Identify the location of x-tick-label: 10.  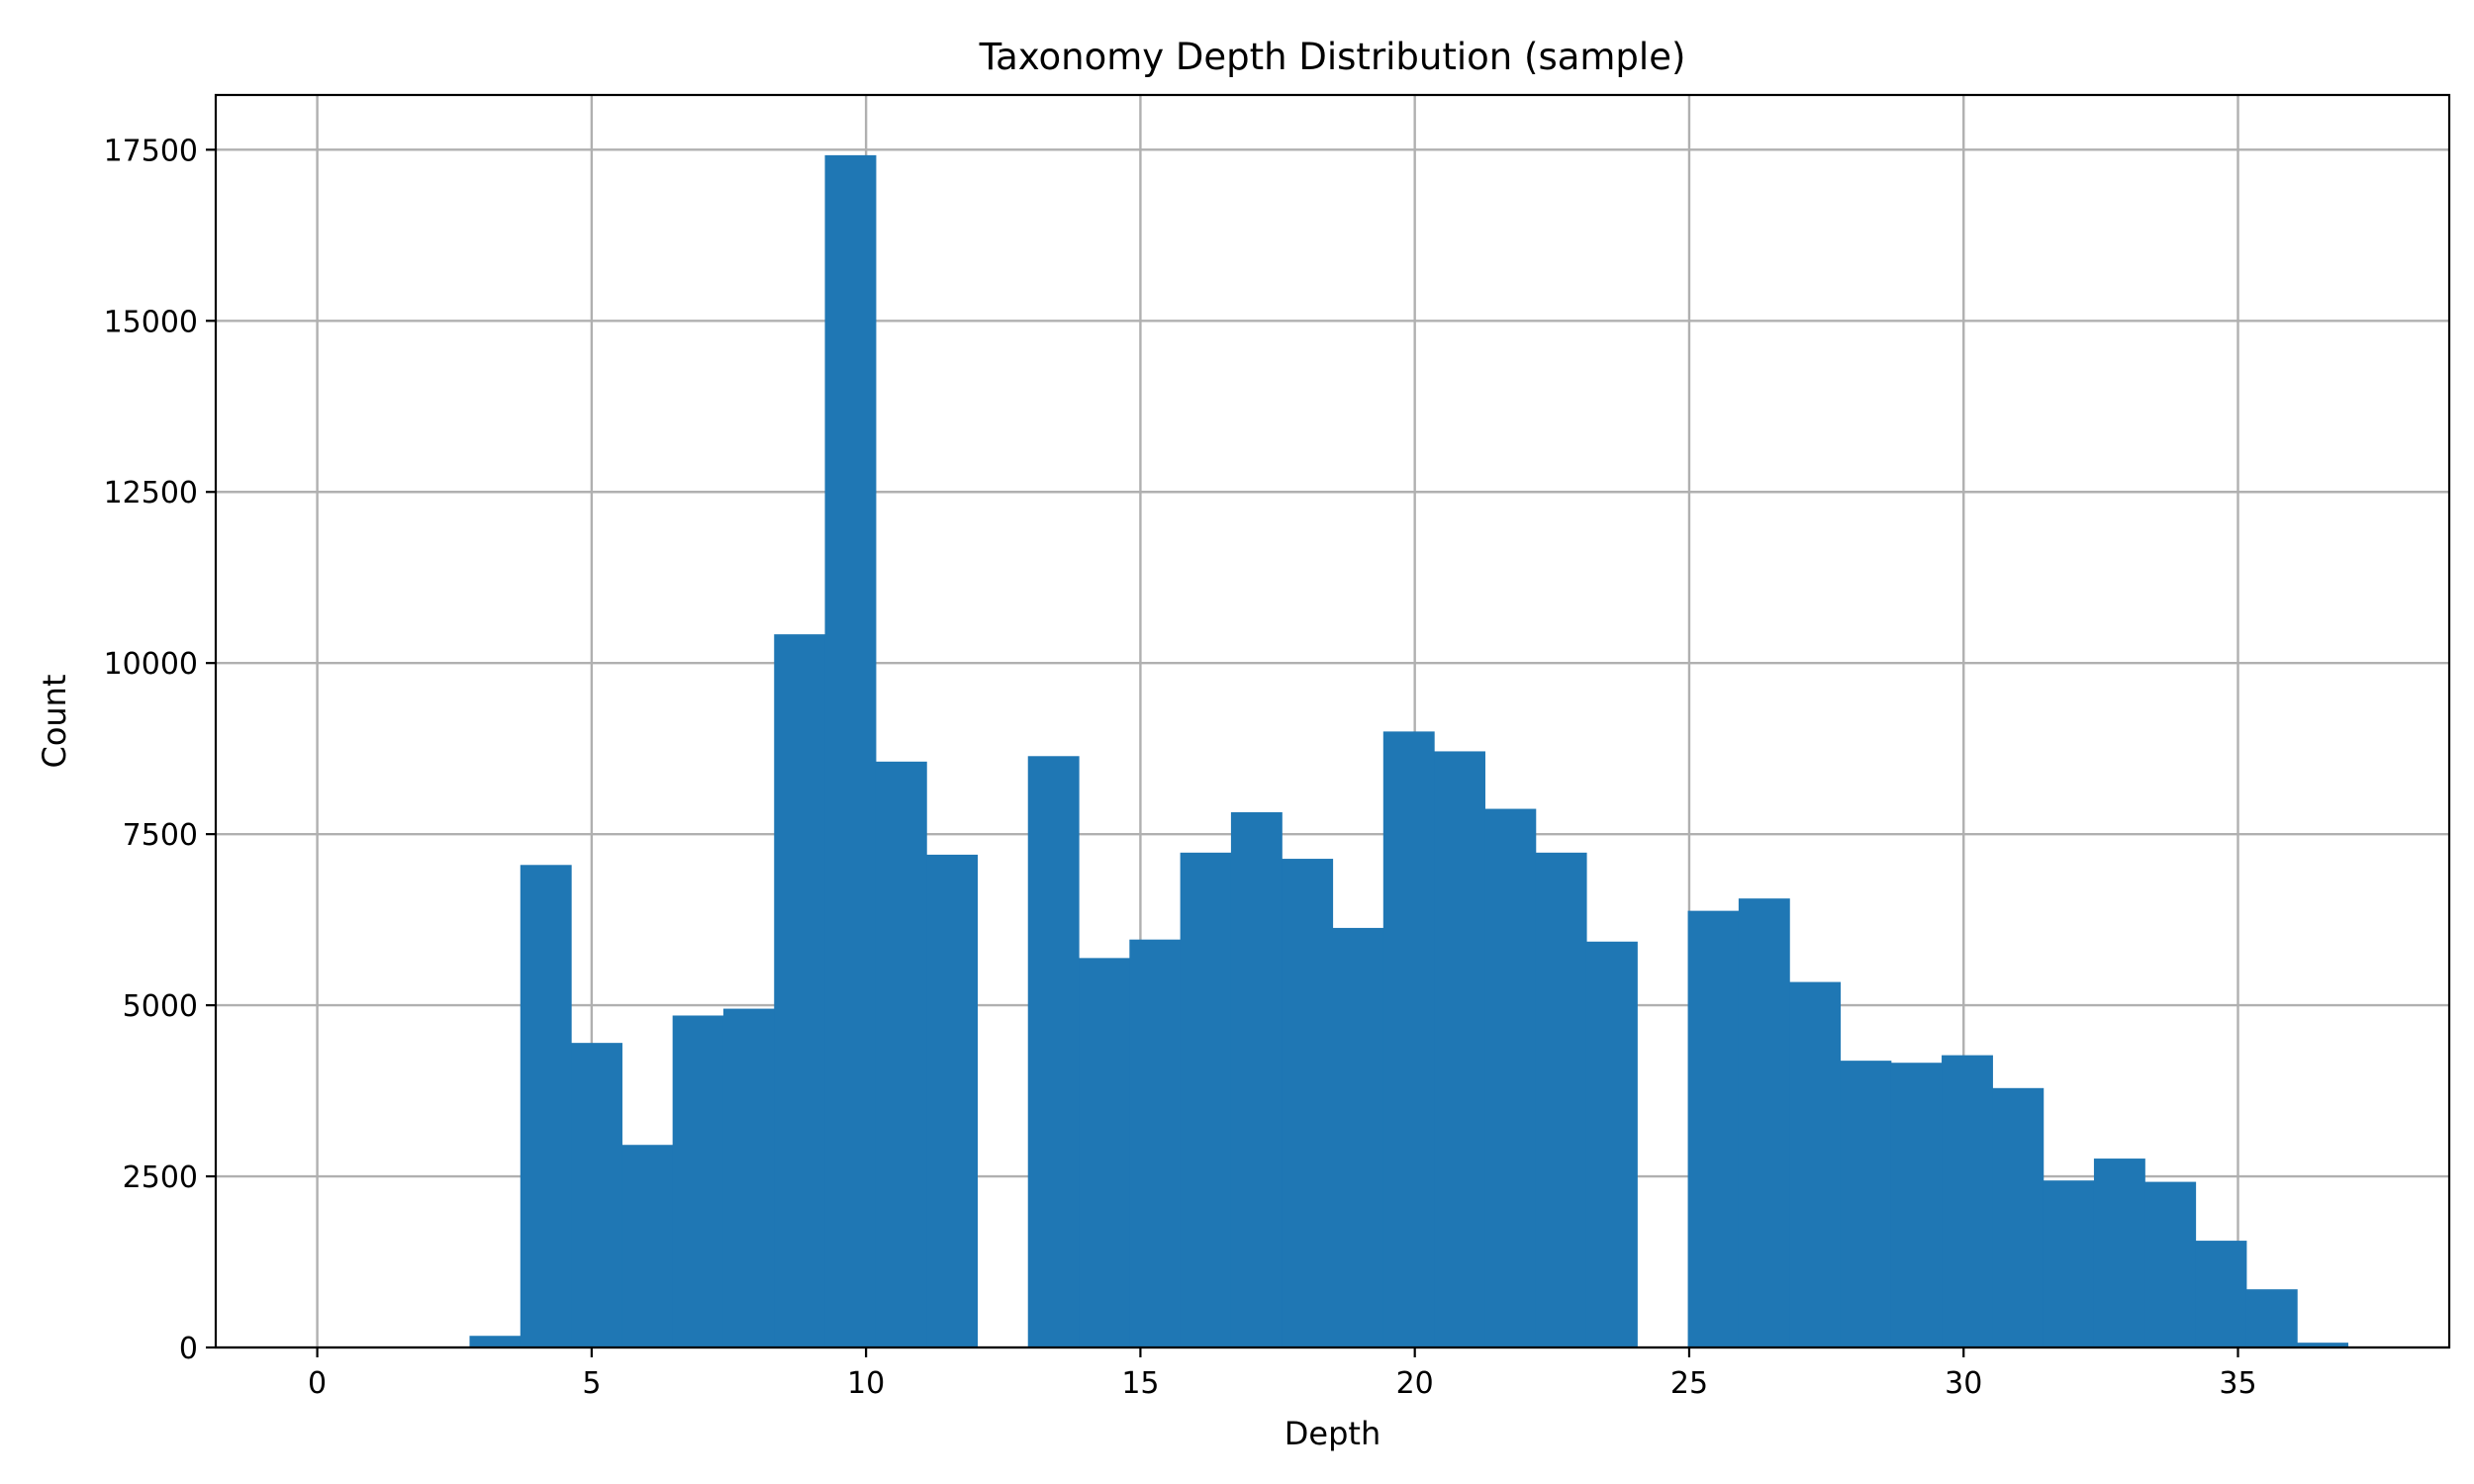
(866, 1383).